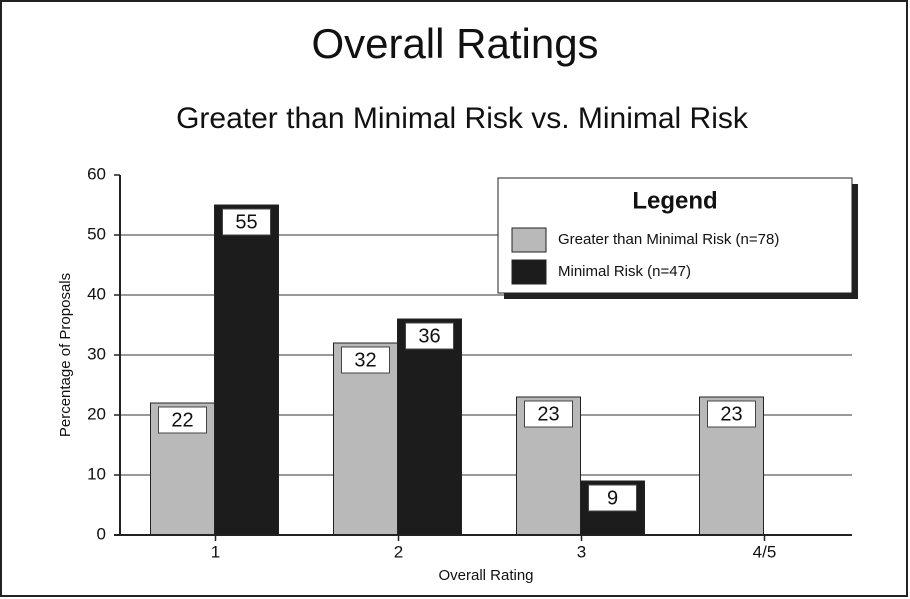  What do you see at coordinates (215, 551) in the screenshot?
I see `x-tick-label: 1` at bounding box center [215, 551].